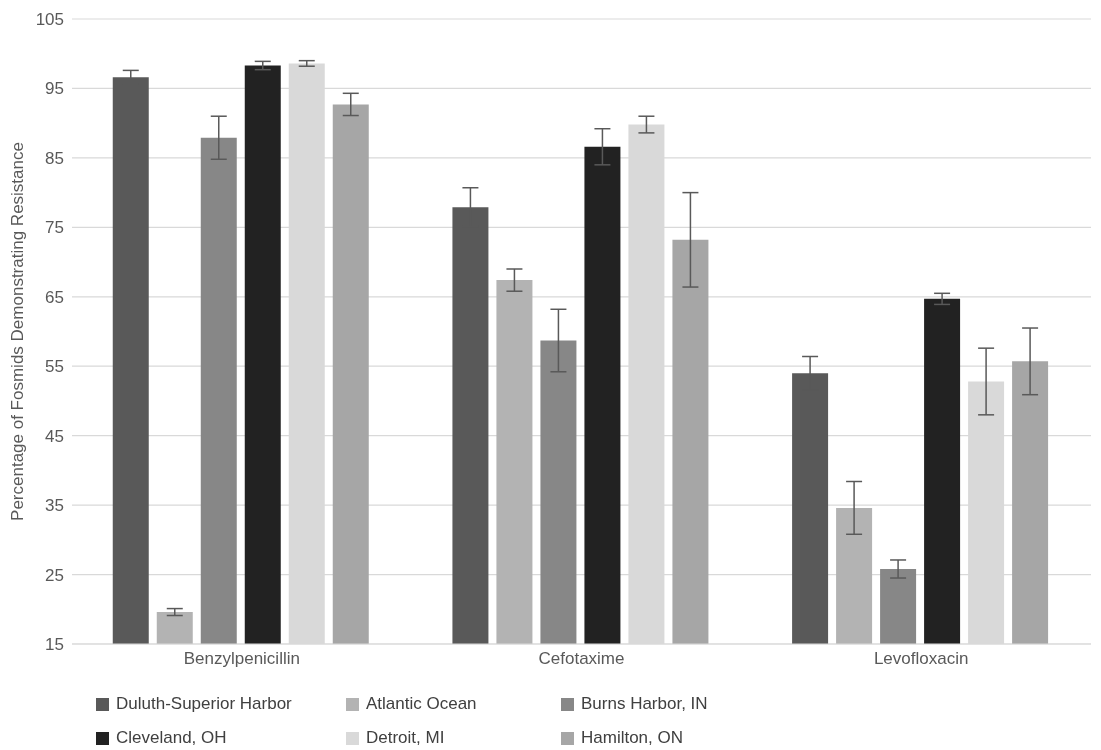 The height and width of the screenshot is (750, 1101). What do you see at coordinates (581, 659) in the screenshot?
I see `x-tick-label: Cefotaxime` at bounding box center [581, 659].